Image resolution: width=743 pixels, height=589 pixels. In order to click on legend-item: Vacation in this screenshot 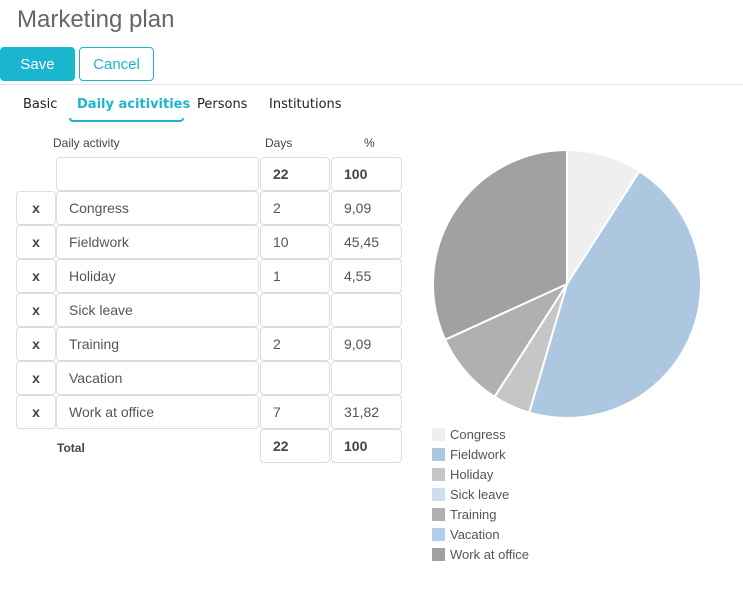, I will do `click(480, 534)`.